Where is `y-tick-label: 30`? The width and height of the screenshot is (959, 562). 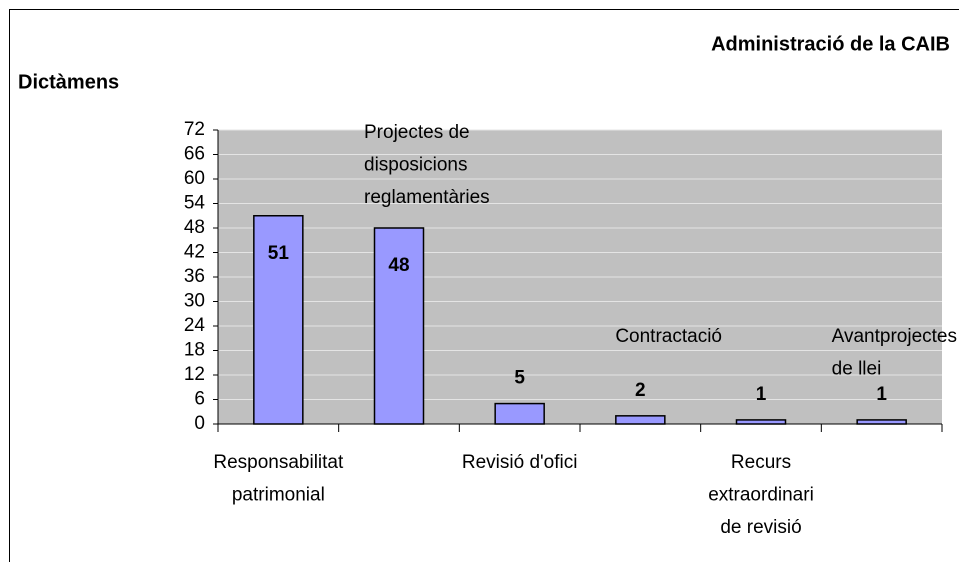
y-tick-label: 30 is located at coordinates (194, 301).